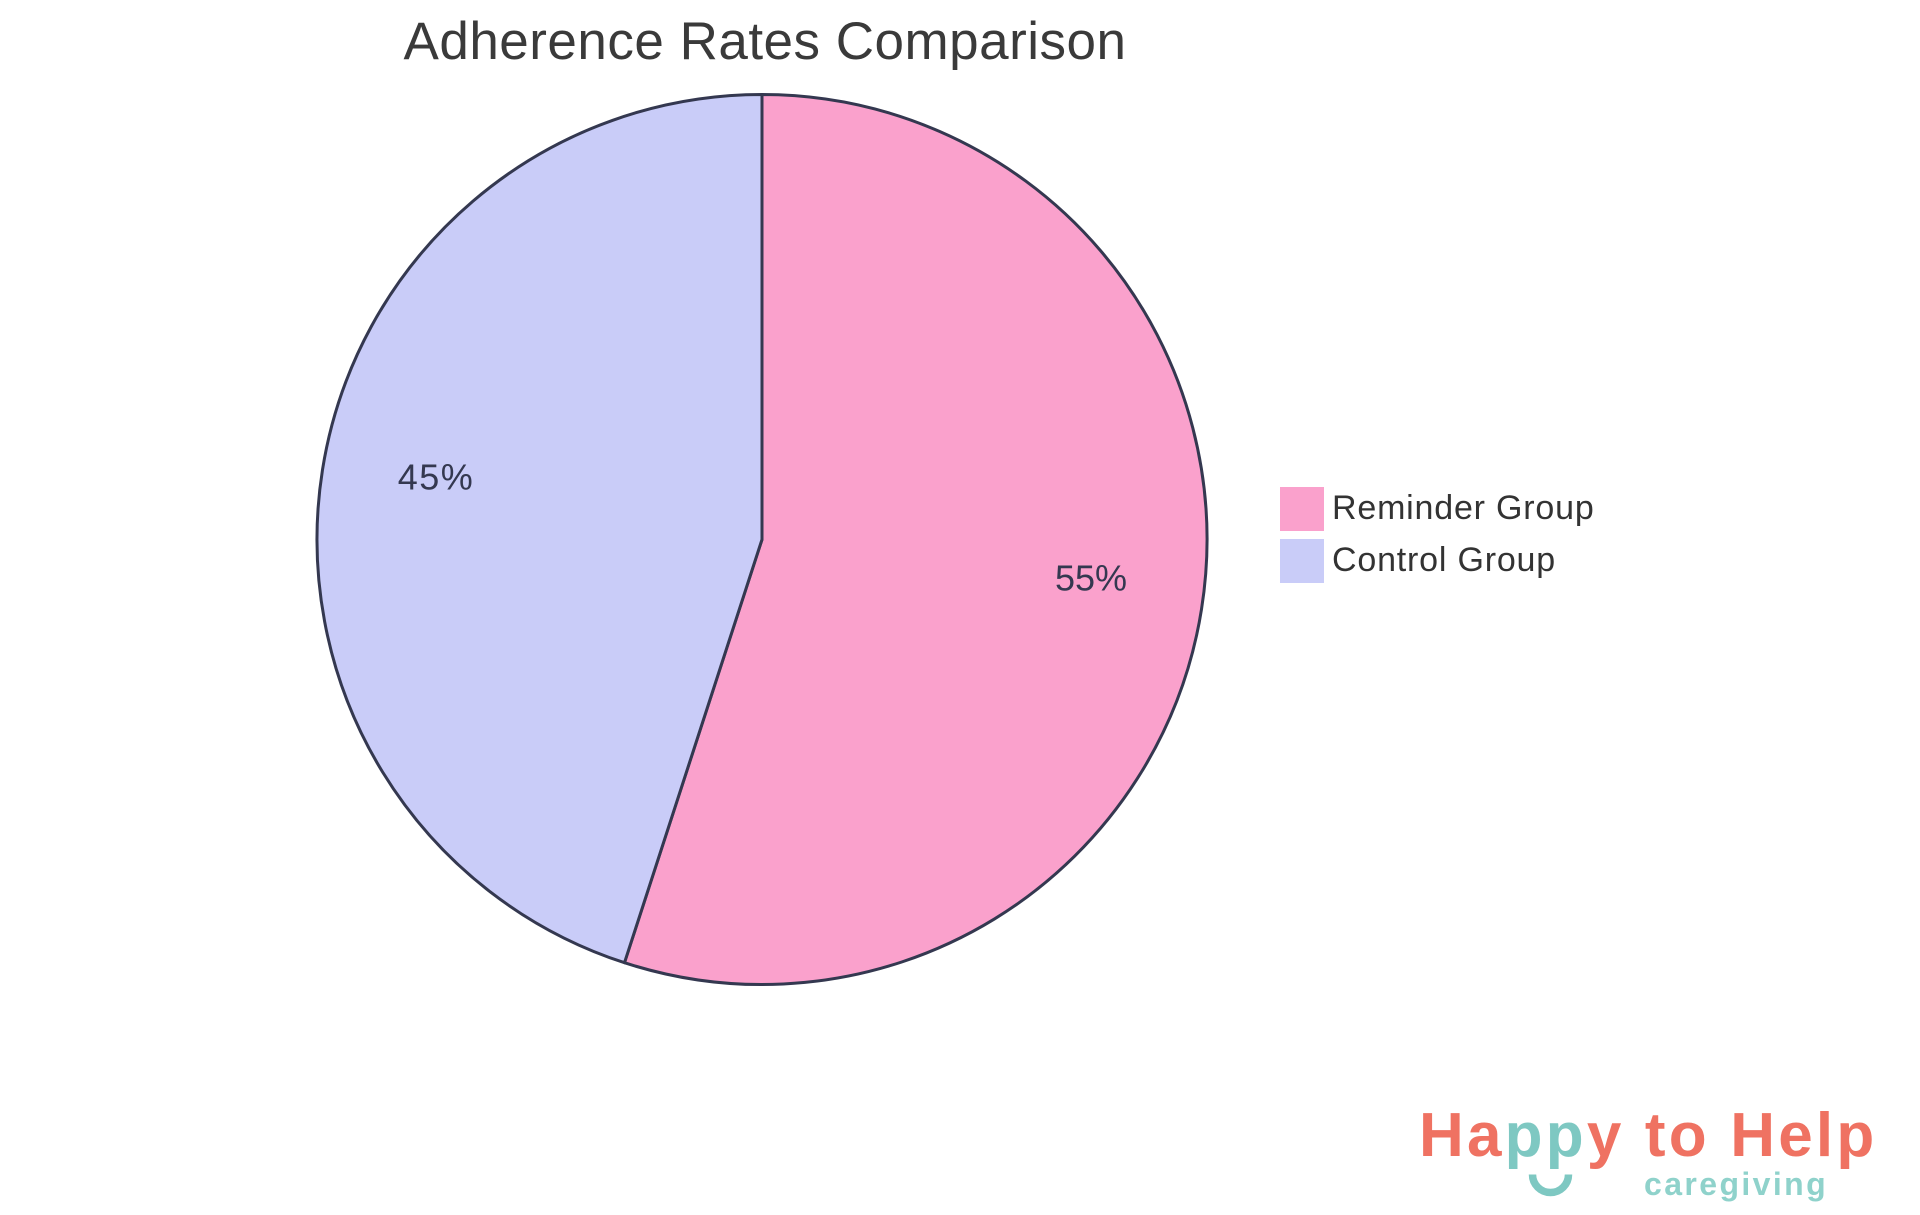  What do you see at coordinates (1091, 578) in the screenshot?
I see `svg-text: 55%` at bounding box center [1091, 578].